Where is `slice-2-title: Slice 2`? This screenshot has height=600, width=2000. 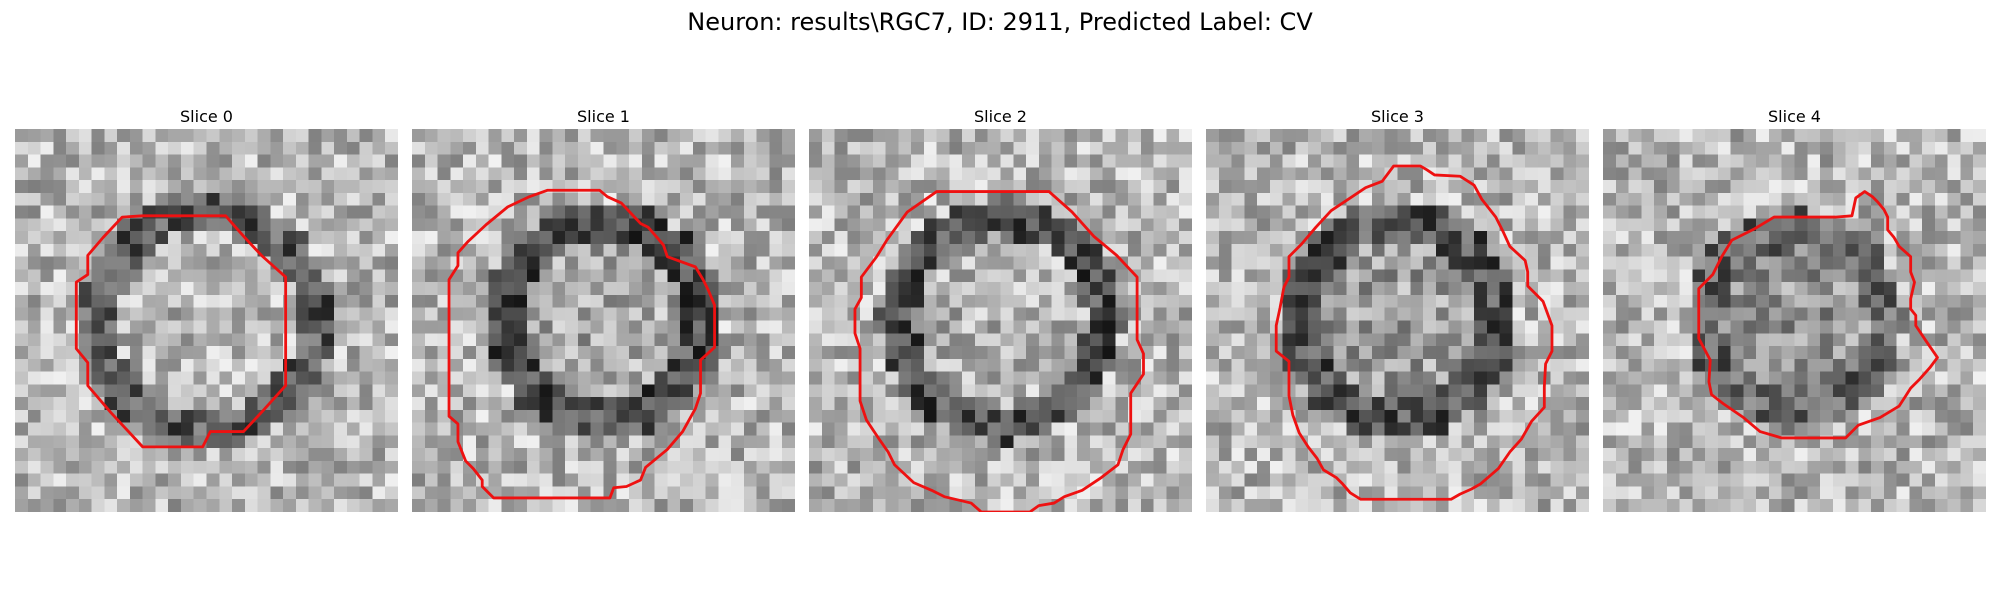
slice-2-title: Slice 2 is located at coordinates (1000, 116).